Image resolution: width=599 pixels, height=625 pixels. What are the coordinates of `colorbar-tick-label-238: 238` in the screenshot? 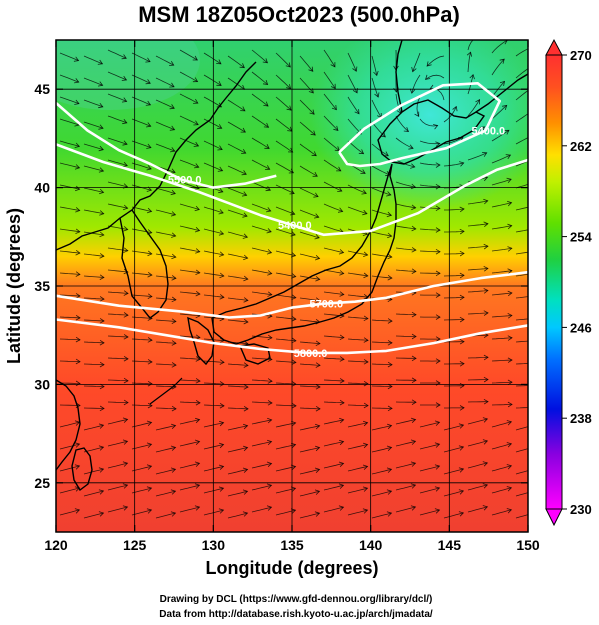 It's located at (581, 418).